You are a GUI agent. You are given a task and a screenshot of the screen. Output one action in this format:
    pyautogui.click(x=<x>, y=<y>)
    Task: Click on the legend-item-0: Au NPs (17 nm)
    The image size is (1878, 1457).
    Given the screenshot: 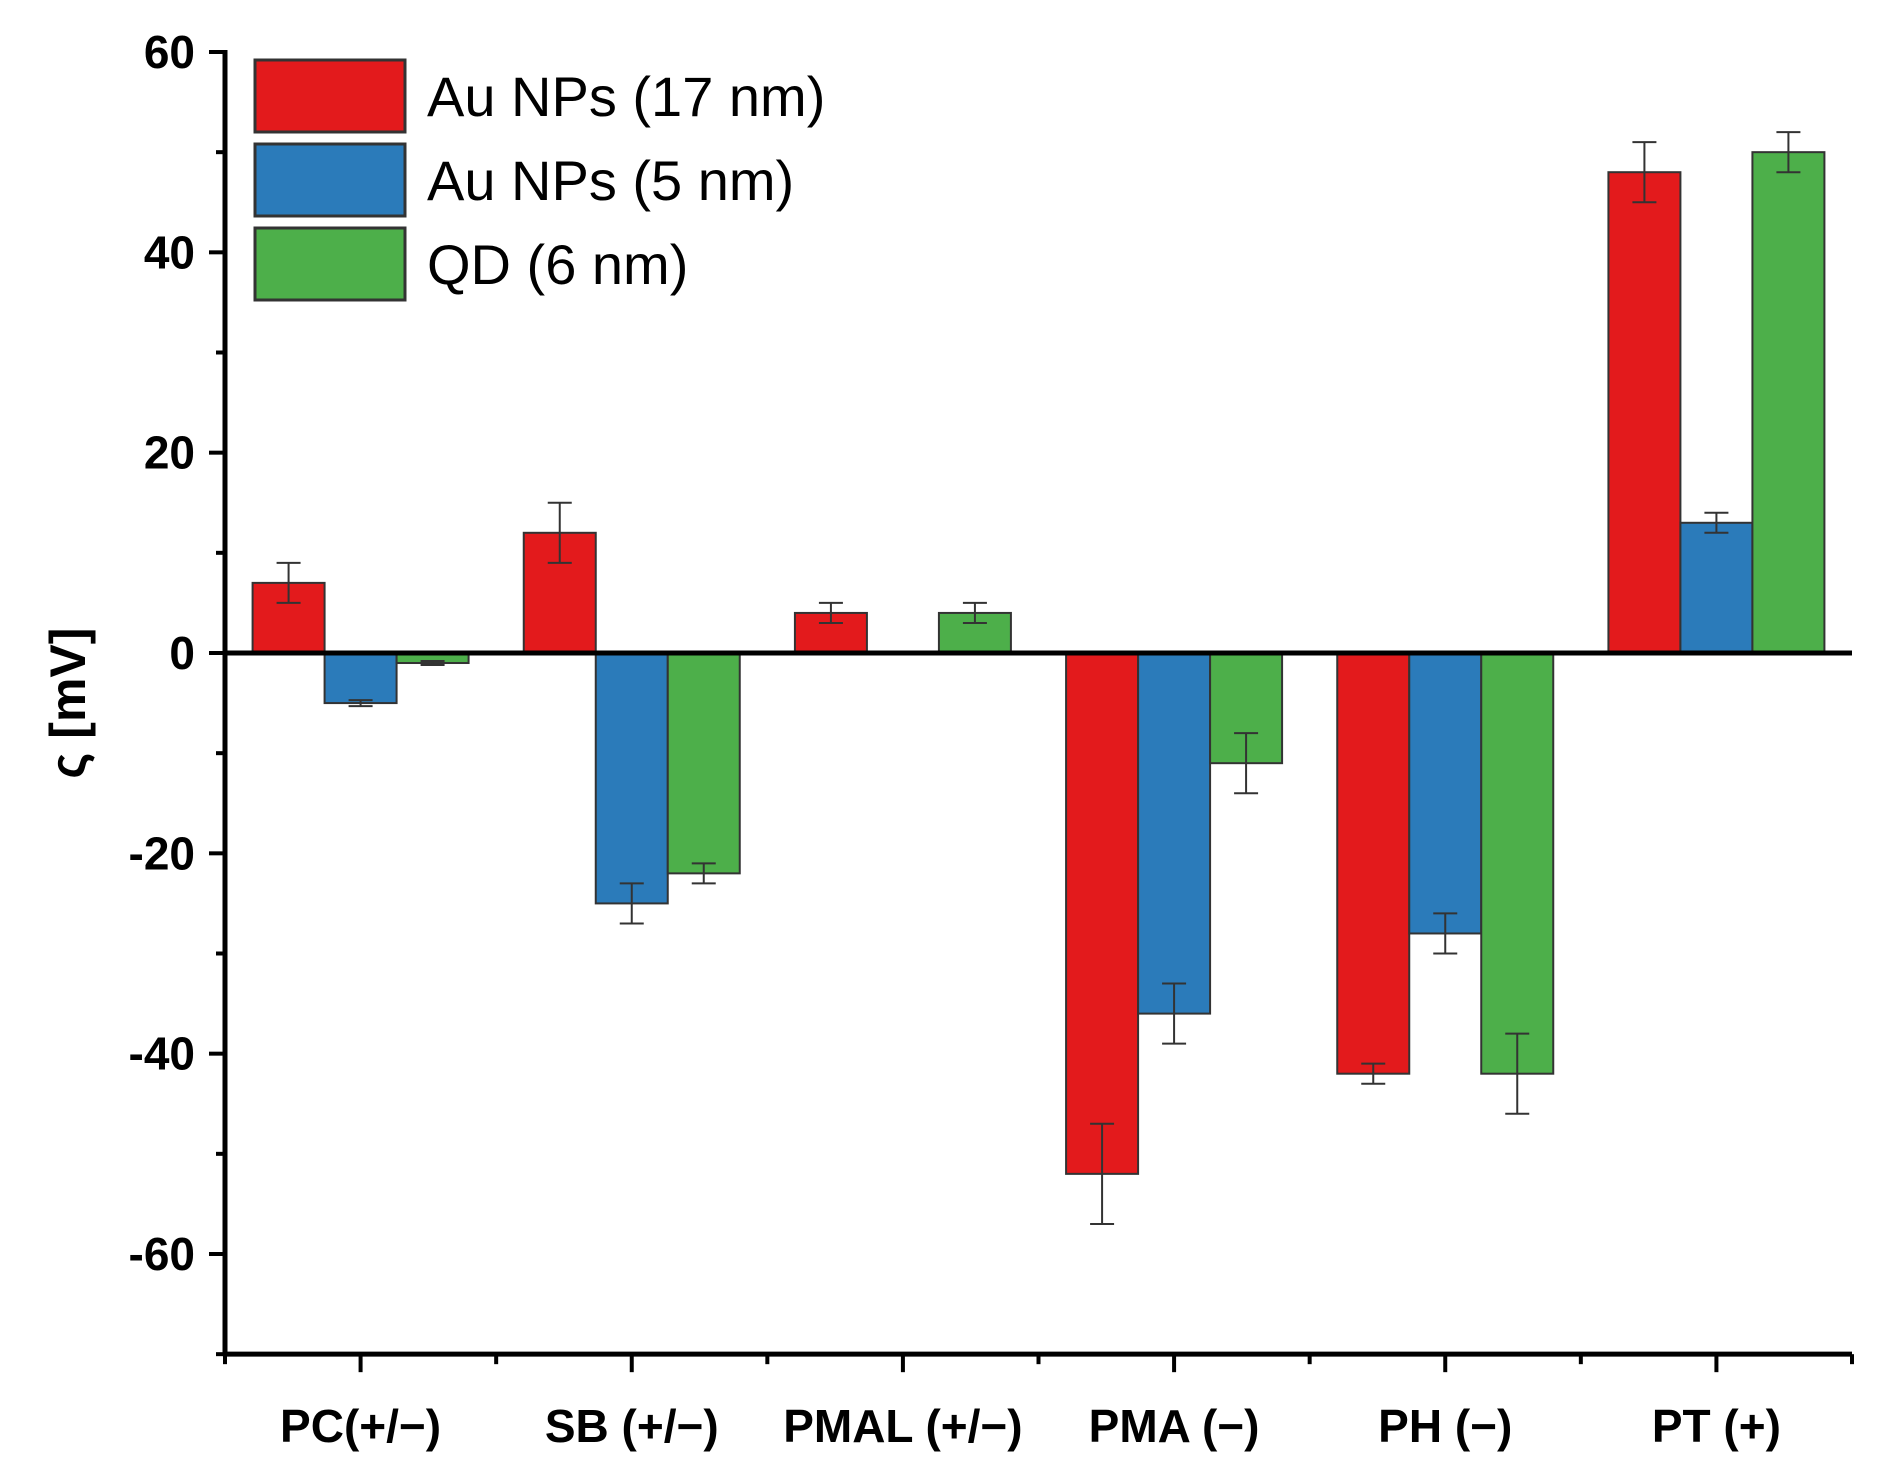 What is the action you would take?
    pyautogui.click(x=539, y=96)
    